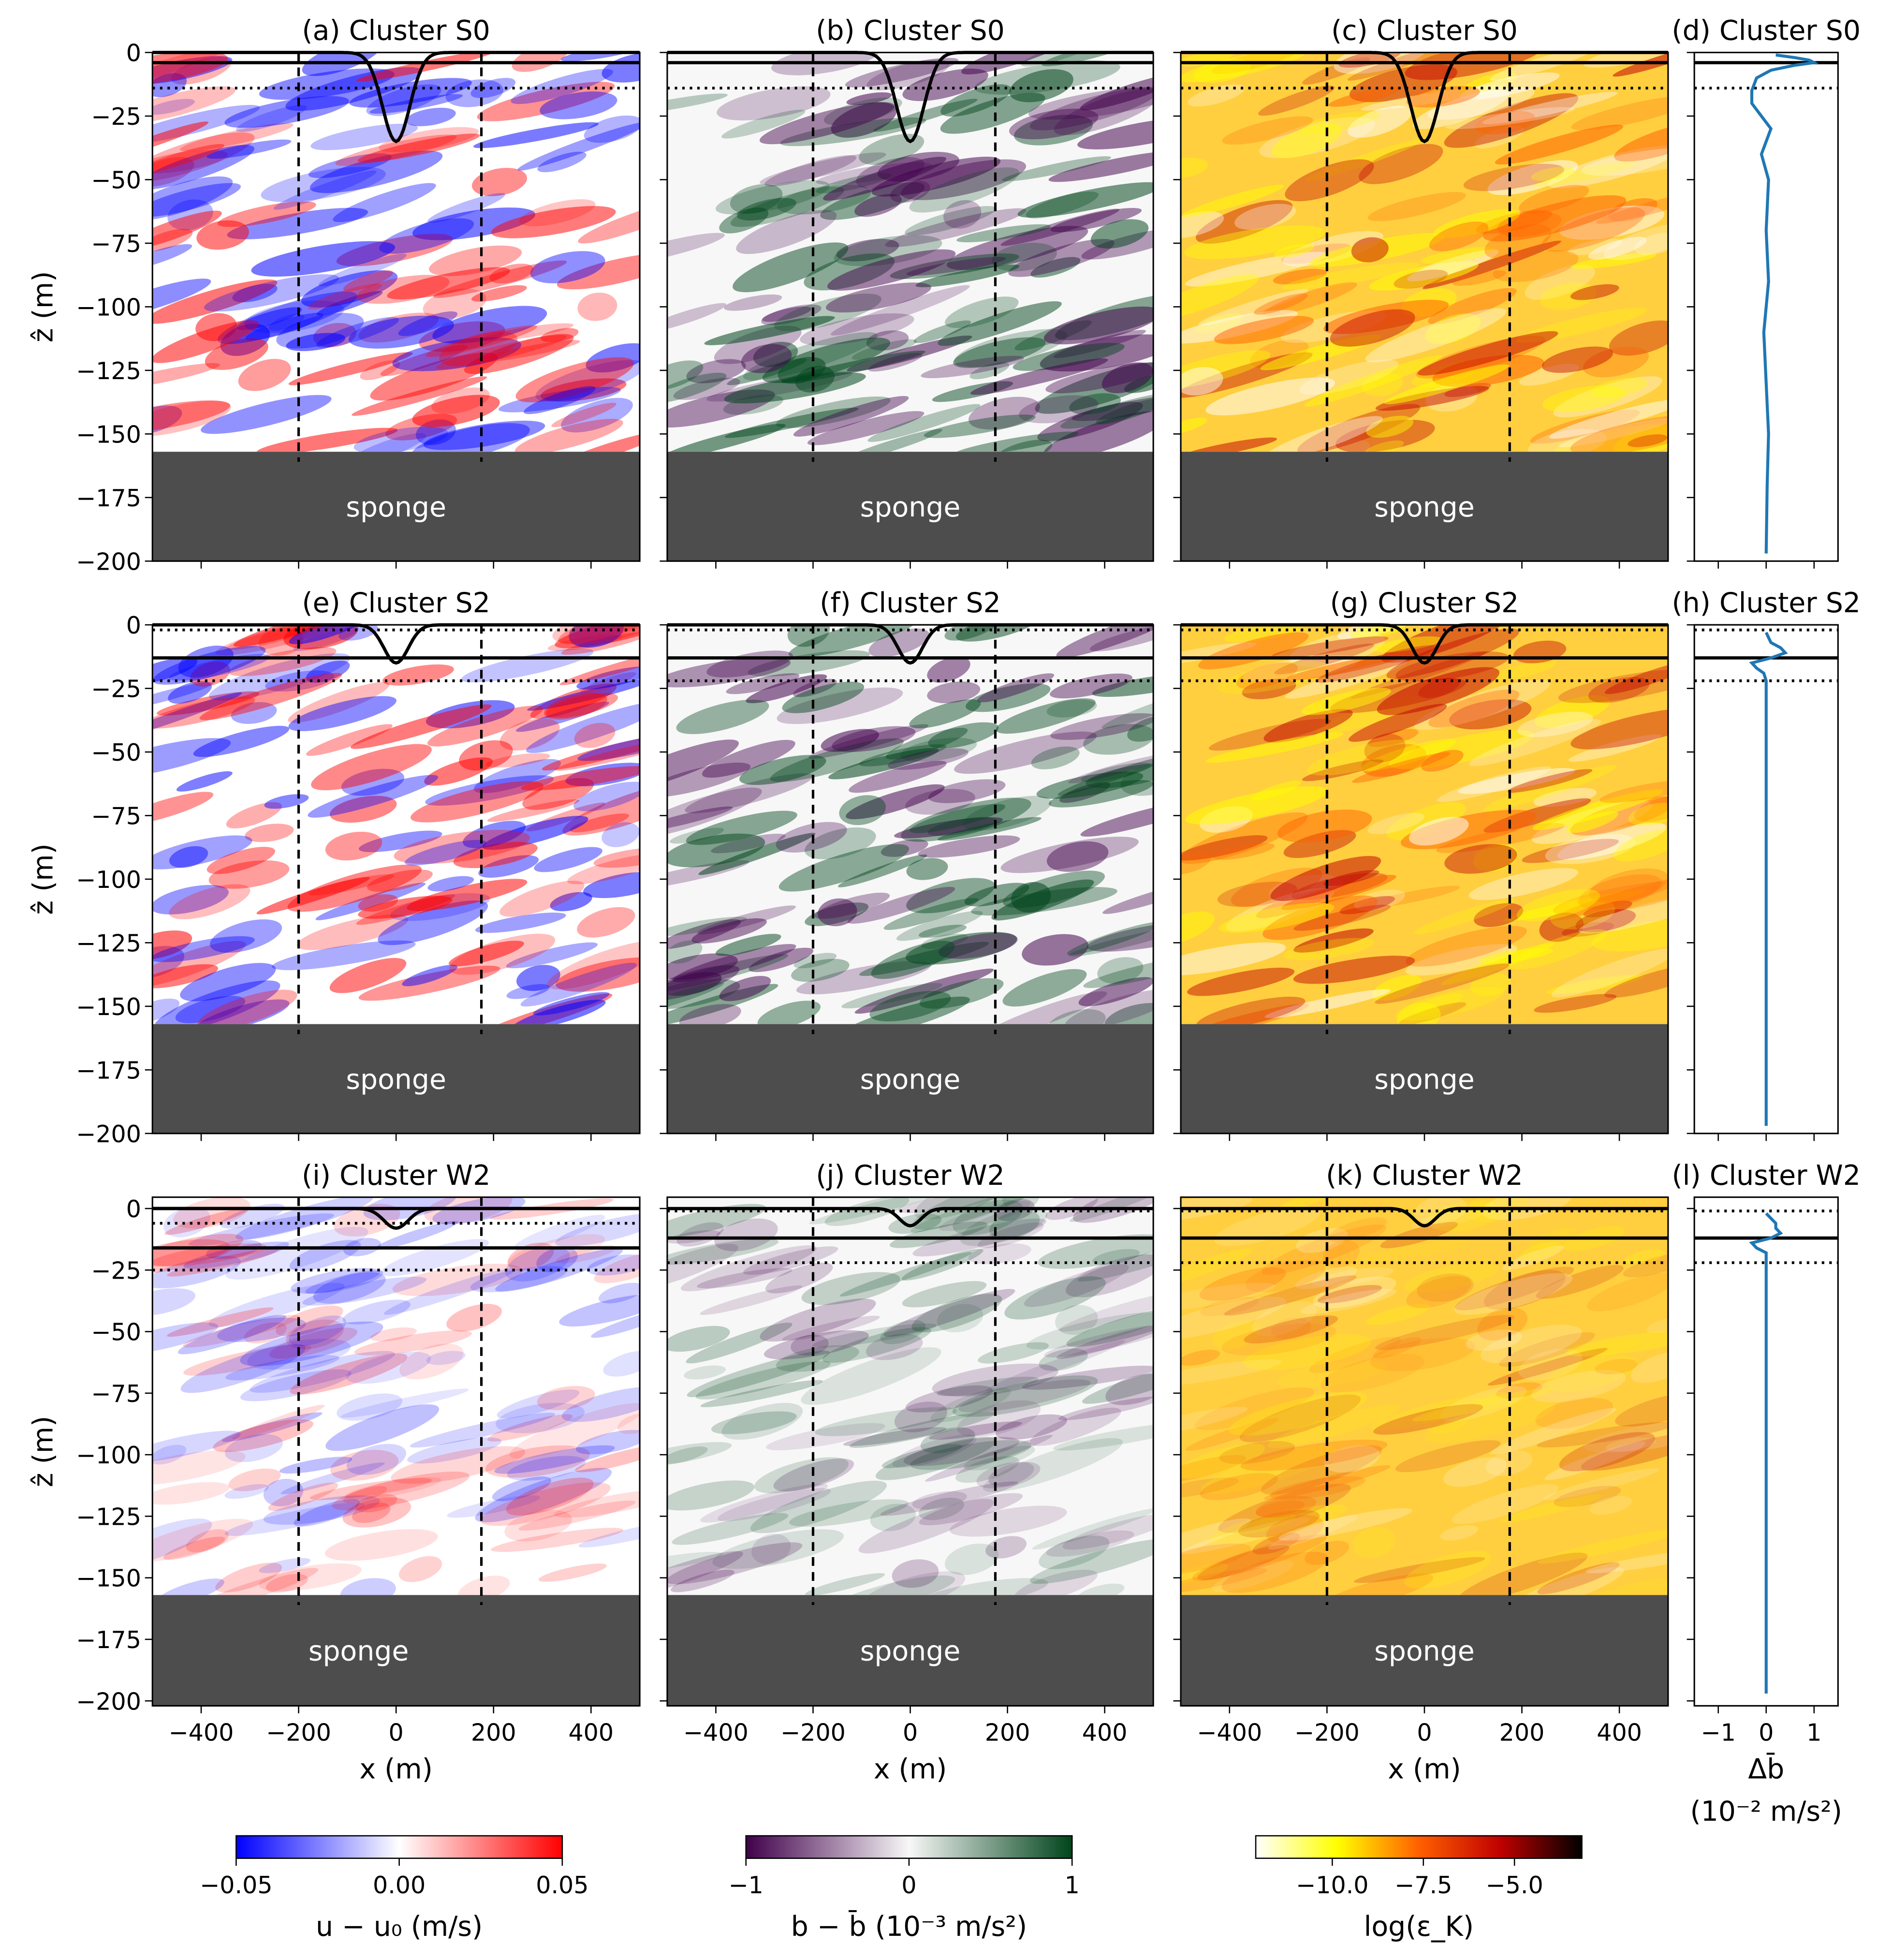  I want to click on surface-profile, so click(396, 1218).